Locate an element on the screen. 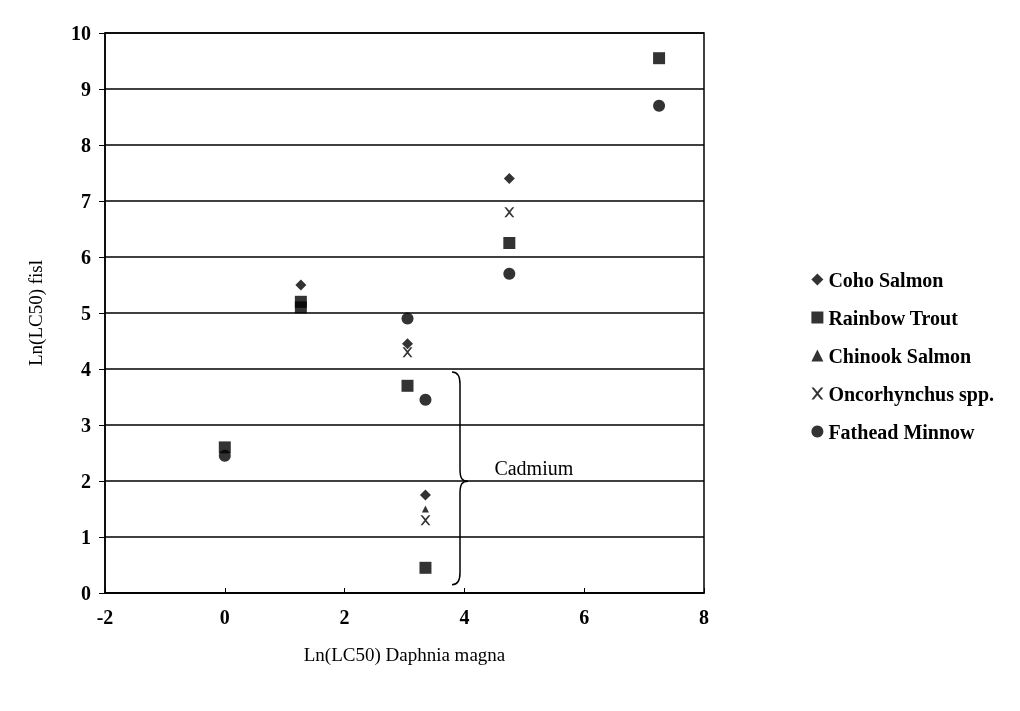 The image size is (1020, 711). y-tick-label: 7 is located at coordinates (86, 201).